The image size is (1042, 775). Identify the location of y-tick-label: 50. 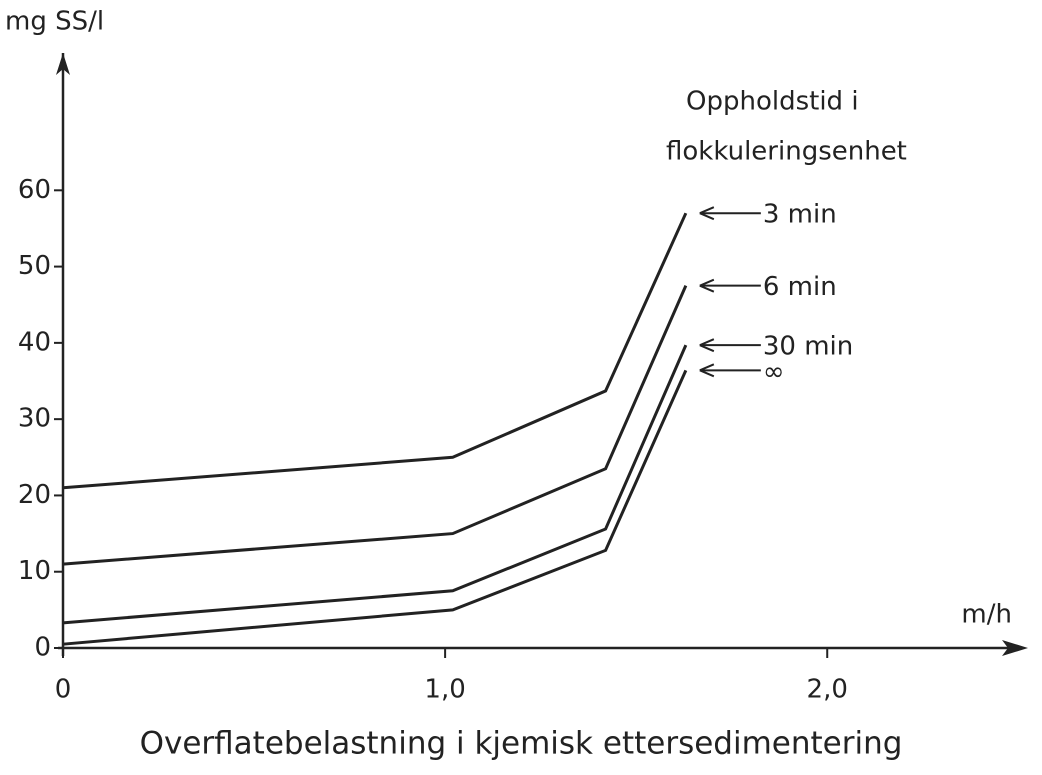
(34, 266).